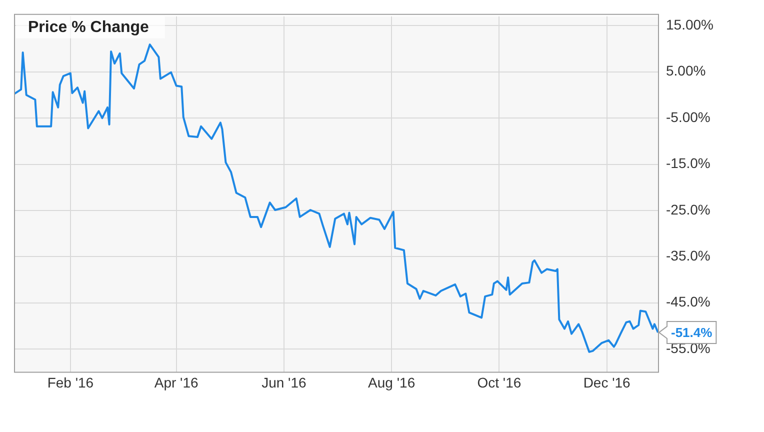 This screenshot has width=764, height=432. Describe the element at coordinates (70, 382) in the screenshot. I see `x-tick-label: Feb '16` at that location.